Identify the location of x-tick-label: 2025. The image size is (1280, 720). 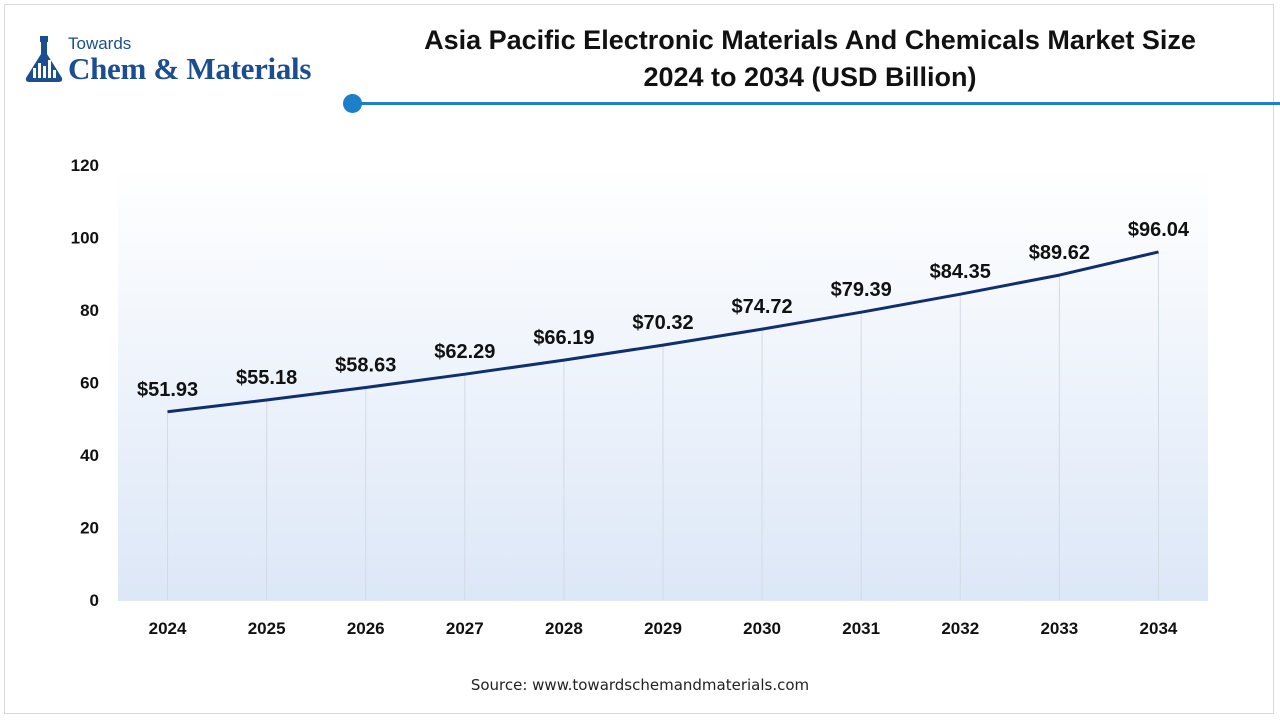
(267, 628).